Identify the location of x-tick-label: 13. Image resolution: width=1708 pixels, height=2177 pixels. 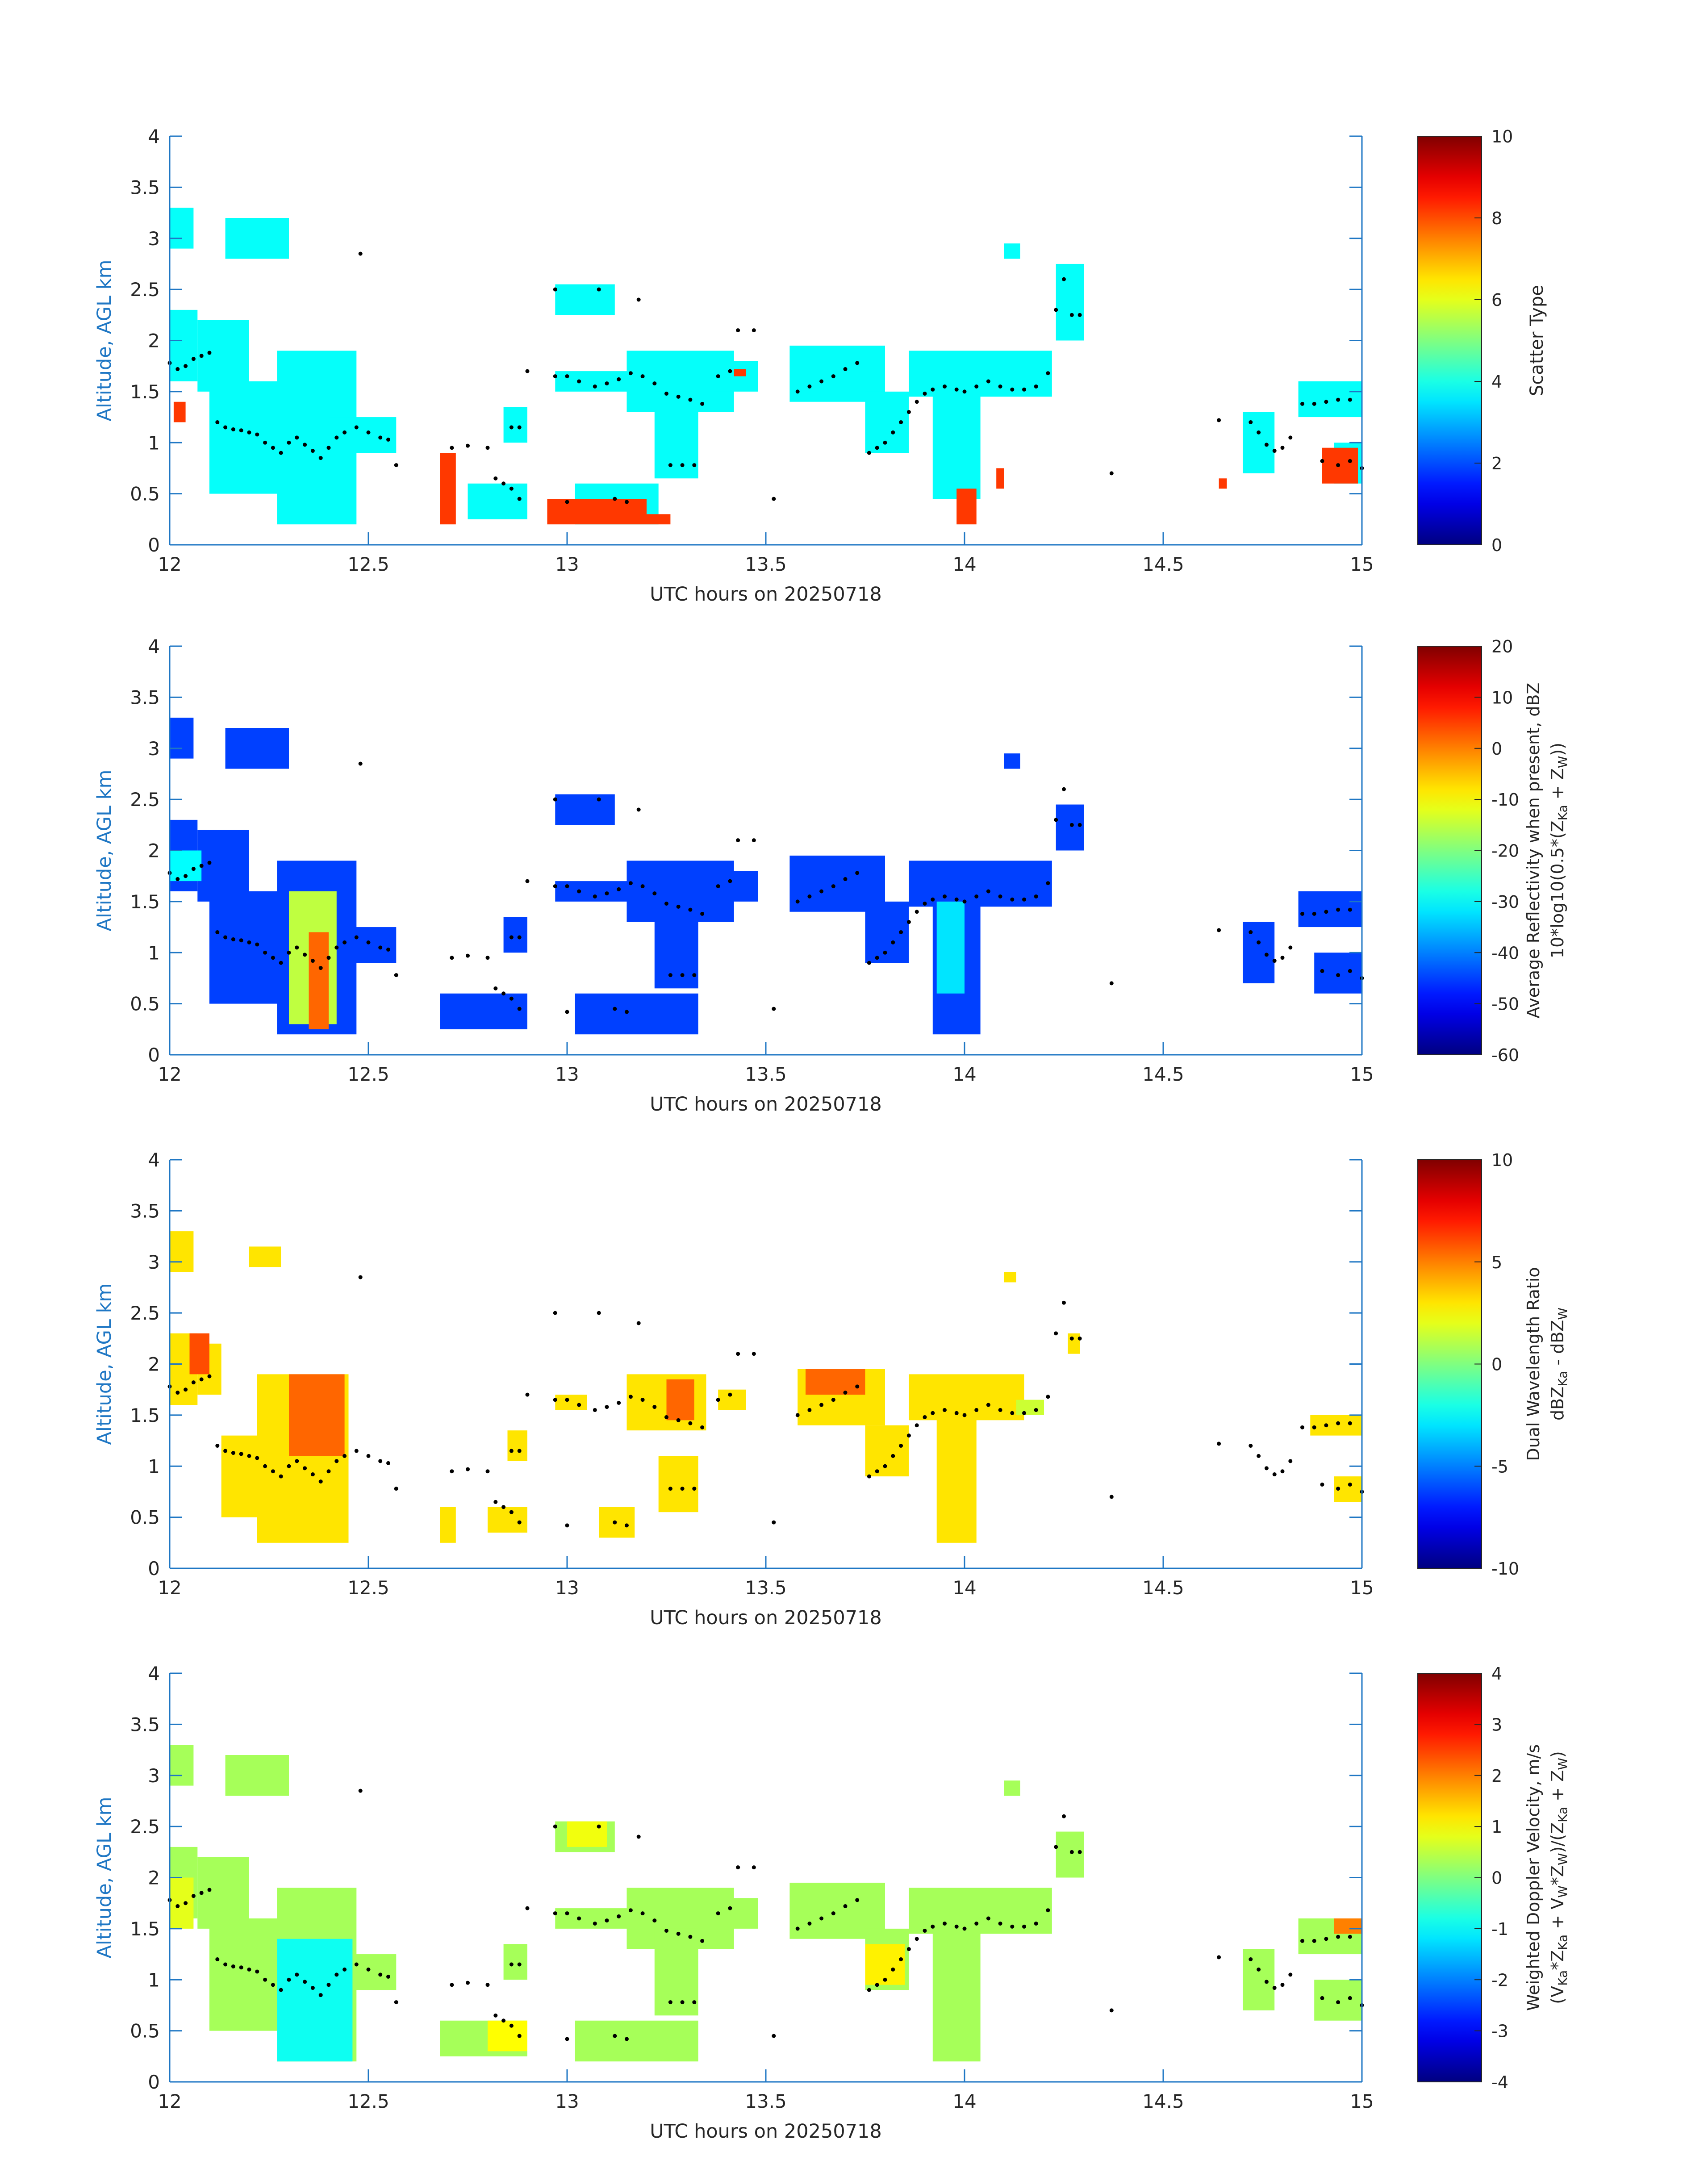
(567, 1074).